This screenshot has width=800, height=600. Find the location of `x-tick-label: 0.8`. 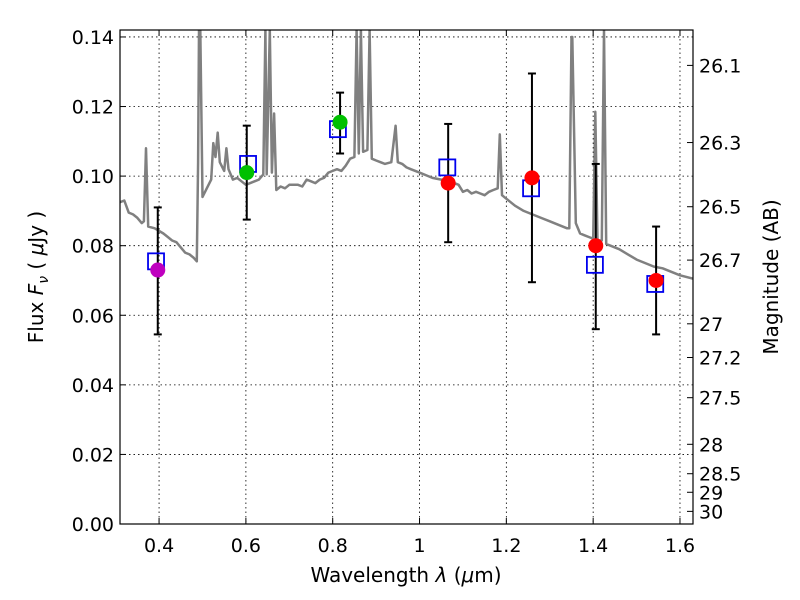

x-tick-label: 0.8 is located at coordinates (333, 546).